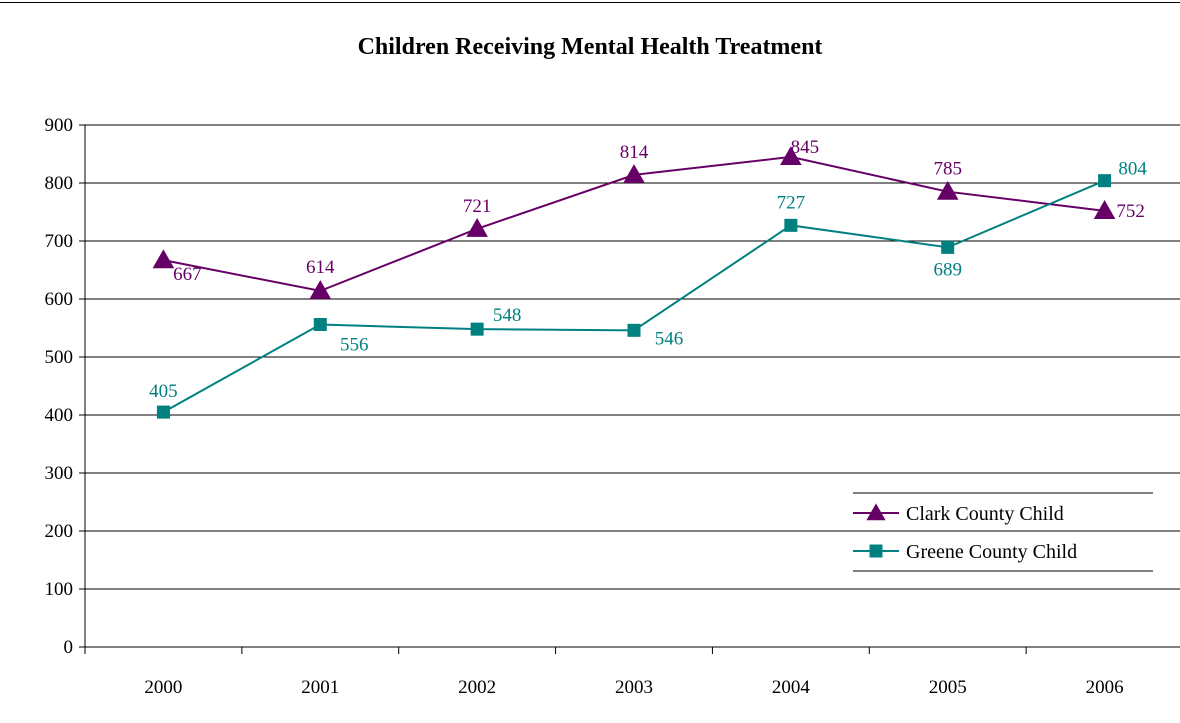 The width and height of the screenshot is (1180, 723). What do you see at coordinates (320, 687) in the screenshot?
I see `x-tick-label: 2001` at bounding box center [320, 687].